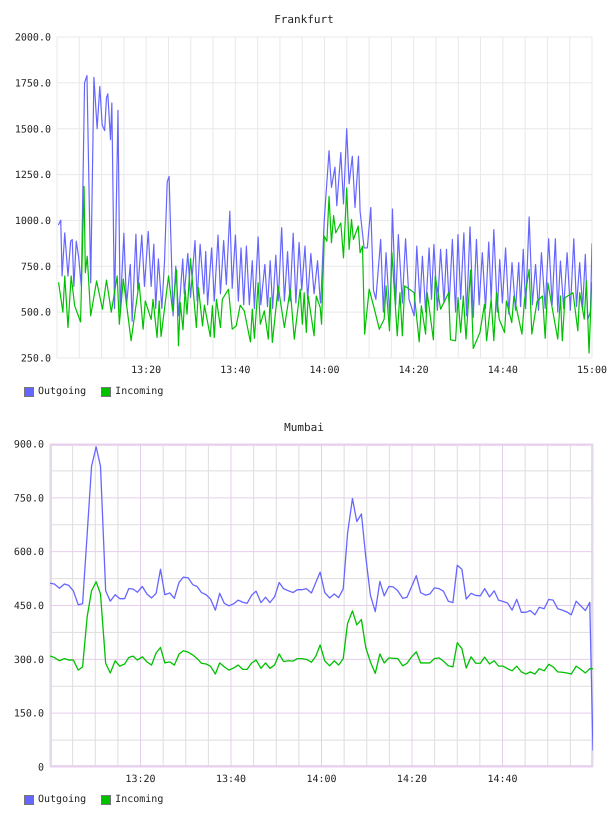 The height and width of the screenshot is (816, 608). Describe the element at coordinates (29, 445) in the screenshot. I see `y-tick-label: 900.0` at that location.